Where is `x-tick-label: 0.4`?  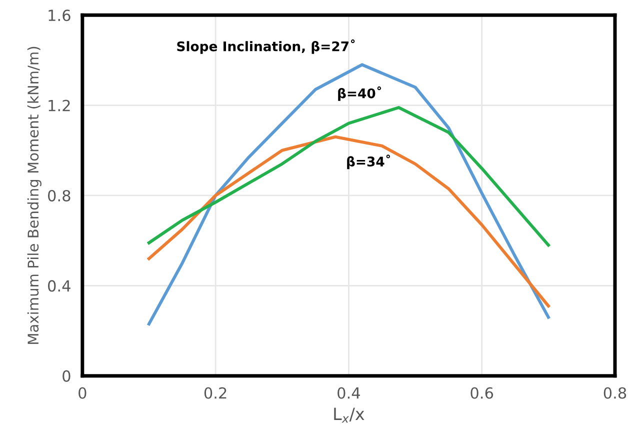 x-tick-label: 0.4 is located at coordinates (349, 393).